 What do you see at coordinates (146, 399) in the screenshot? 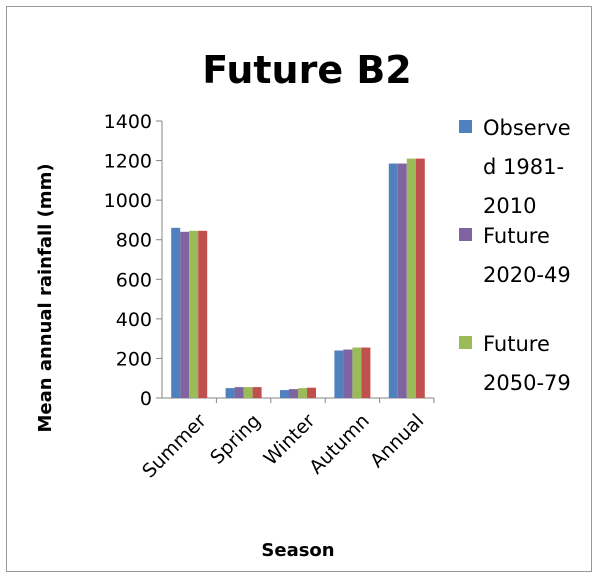
I see `y-tick-label: 0` at bounding box center [146, 399].